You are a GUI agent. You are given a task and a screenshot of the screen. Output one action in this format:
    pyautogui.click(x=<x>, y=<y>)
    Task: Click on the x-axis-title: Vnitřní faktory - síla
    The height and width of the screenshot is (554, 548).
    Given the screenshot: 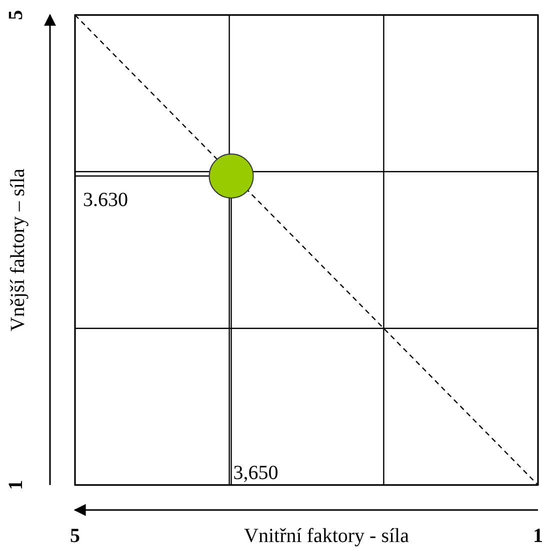 What is the action you would take?
    pyautogui.click(x=327, y=536)
    